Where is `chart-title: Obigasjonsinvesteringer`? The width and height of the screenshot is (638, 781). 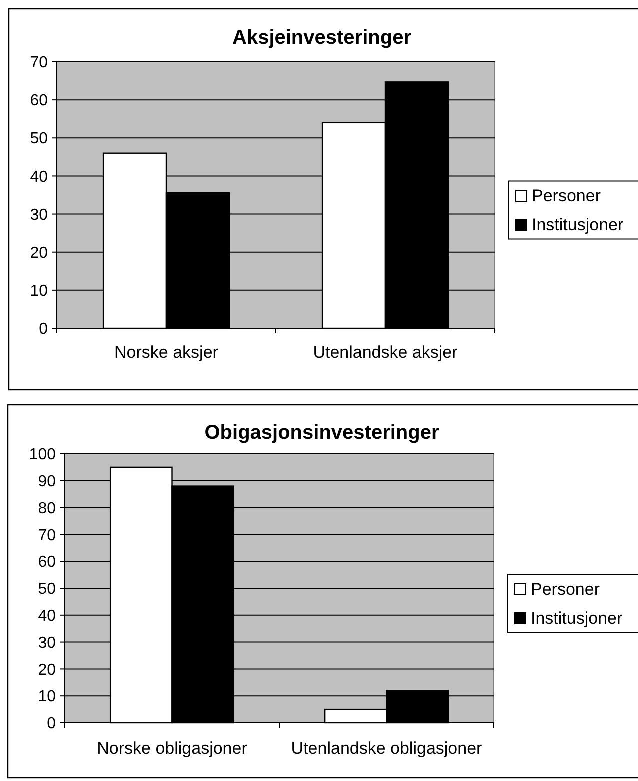
chart-title: Obigasjonsinvesteringer is located at coordinates (322, 433).